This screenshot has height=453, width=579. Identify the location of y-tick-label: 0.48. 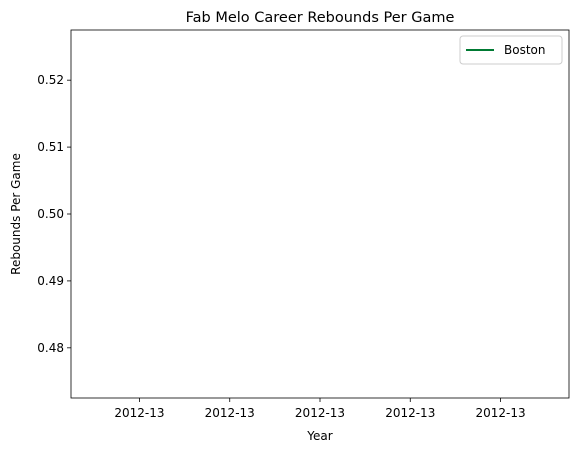
(50, 348).